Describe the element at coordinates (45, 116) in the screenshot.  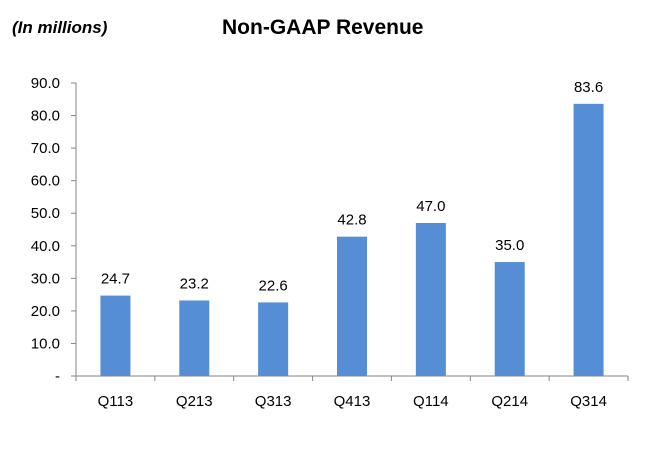
I see `y-tick-label: 80.0` at that location.